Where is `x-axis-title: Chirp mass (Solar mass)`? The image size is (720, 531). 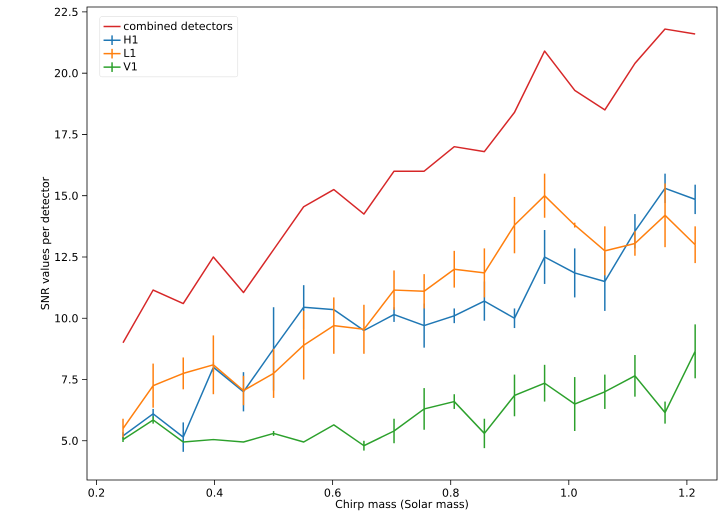
x-axis-title: Chirp mass (Solar mass) is located at coordinates (402, 505).